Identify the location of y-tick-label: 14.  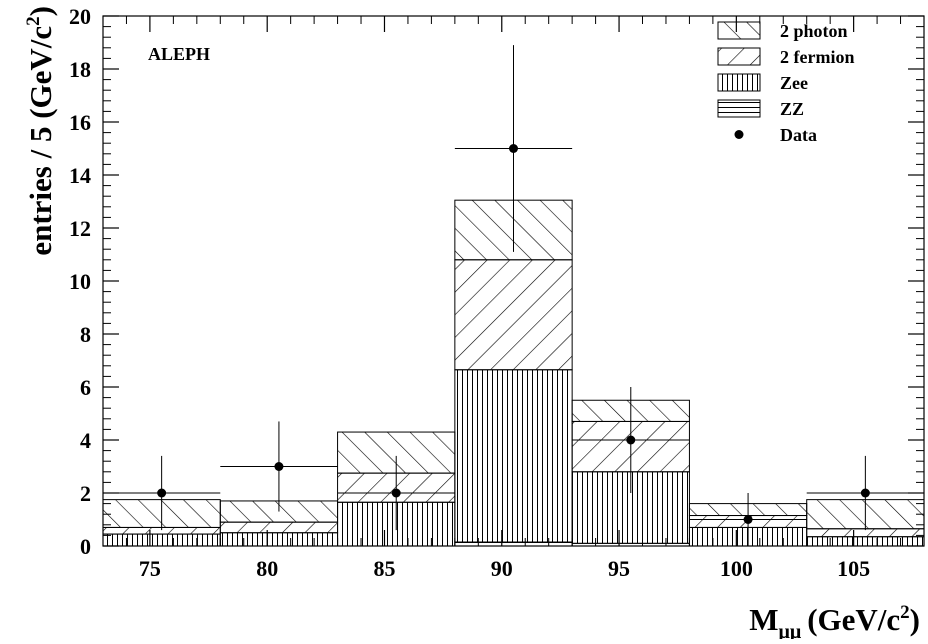
(80, 175).